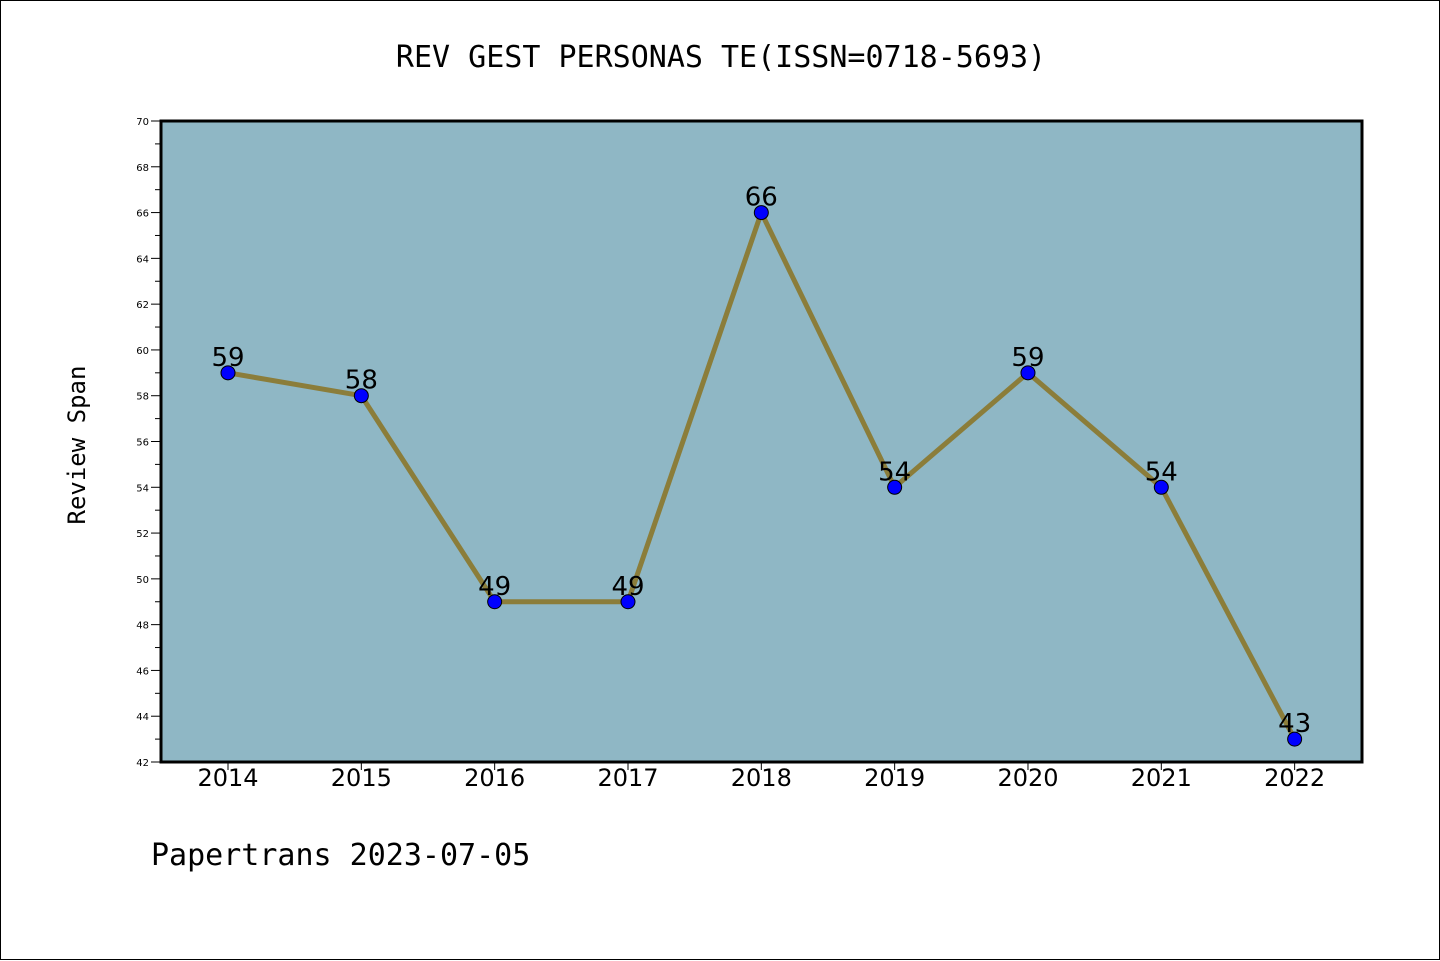 Image resolution: width=1440 pixels, height=961 pixels. What do you see at coordinates (142, 488) in the screenshot?
I see `y-tick-label: 54` at bounding box center [142, 488].